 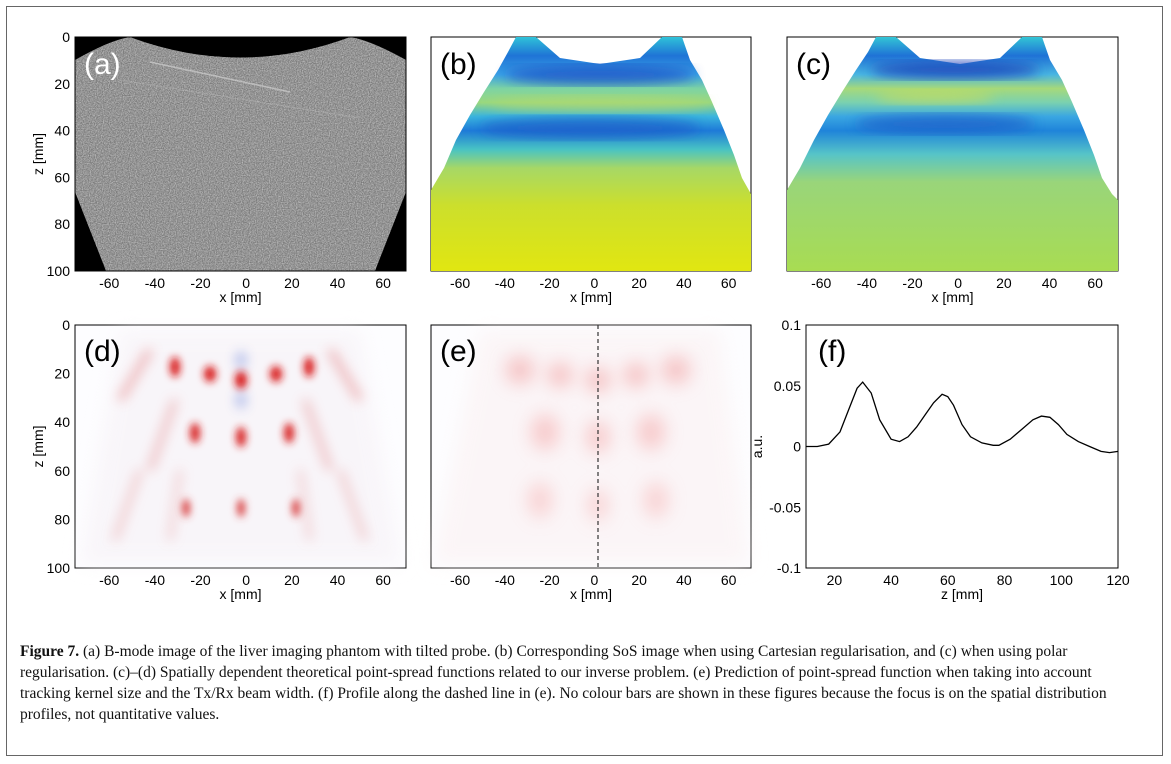 I want to click on y-tick-label: -0.05, so click(x=785, y=507).